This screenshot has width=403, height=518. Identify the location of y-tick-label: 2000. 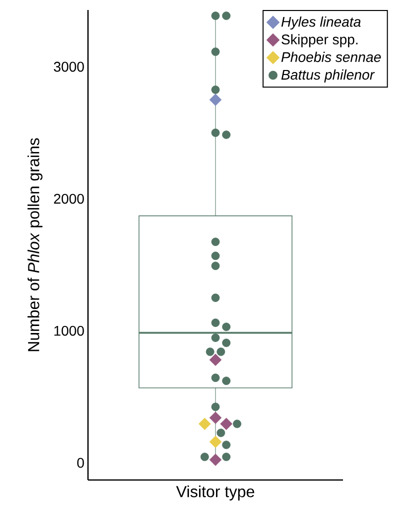
(69, 199).